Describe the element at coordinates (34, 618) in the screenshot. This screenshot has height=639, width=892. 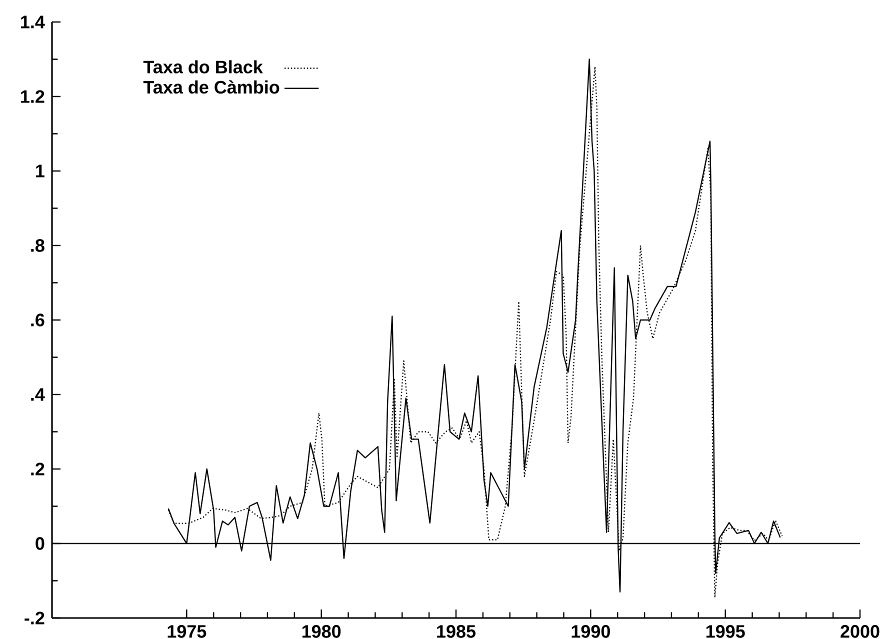
I see `y-tick-label: -.2` at that location.